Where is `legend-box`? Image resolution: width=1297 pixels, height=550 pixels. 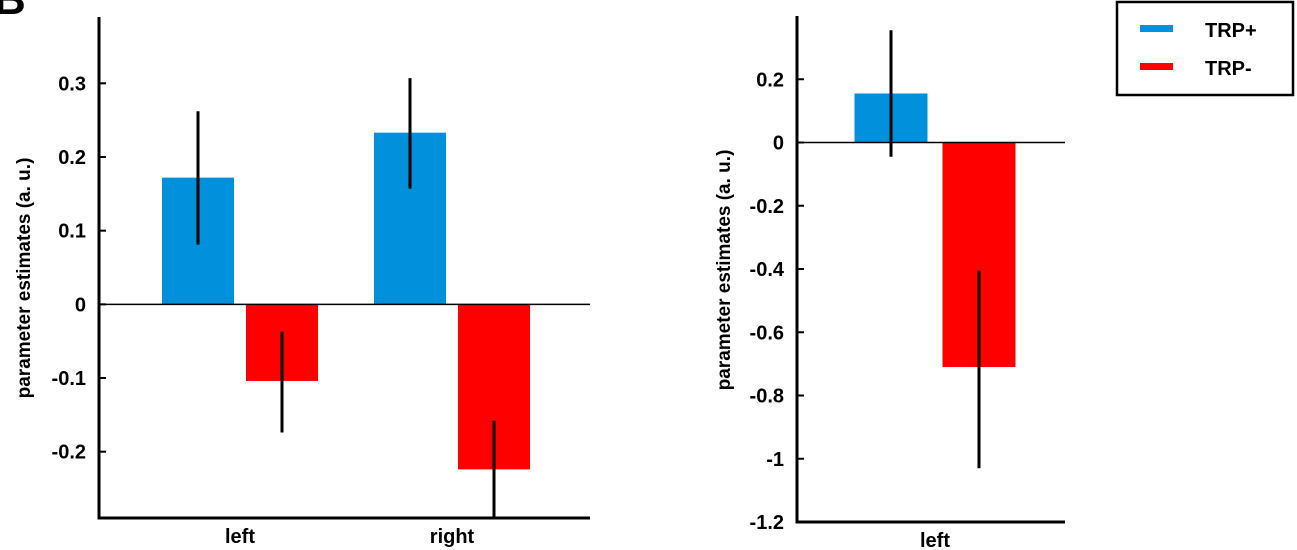 legend-box is located at coordinates (1205, 48).